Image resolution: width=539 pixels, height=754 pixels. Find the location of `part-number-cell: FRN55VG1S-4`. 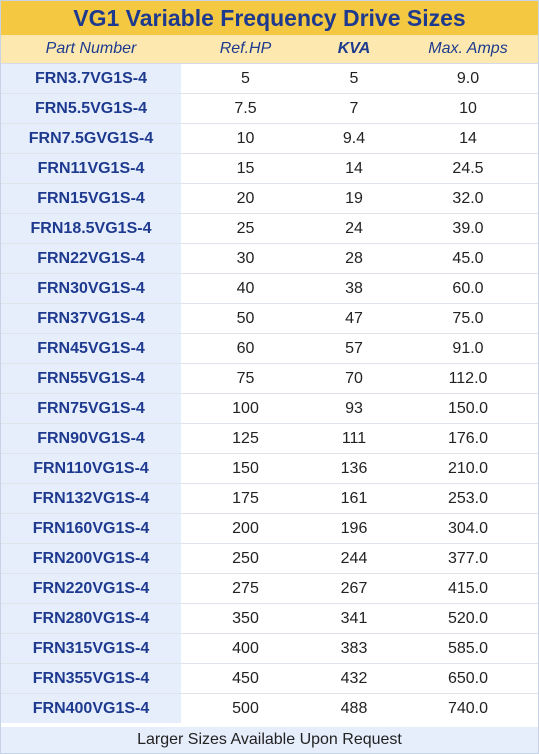

part-number-cell: FRN55VG1S-4 is located at coordinates (91, 378).